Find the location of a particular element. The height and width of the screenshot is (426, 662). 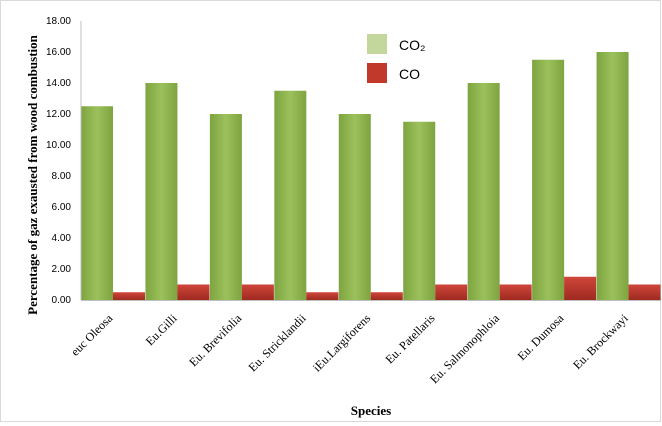

y-tick-label: 8.00 is located at coordinates (62, 176).